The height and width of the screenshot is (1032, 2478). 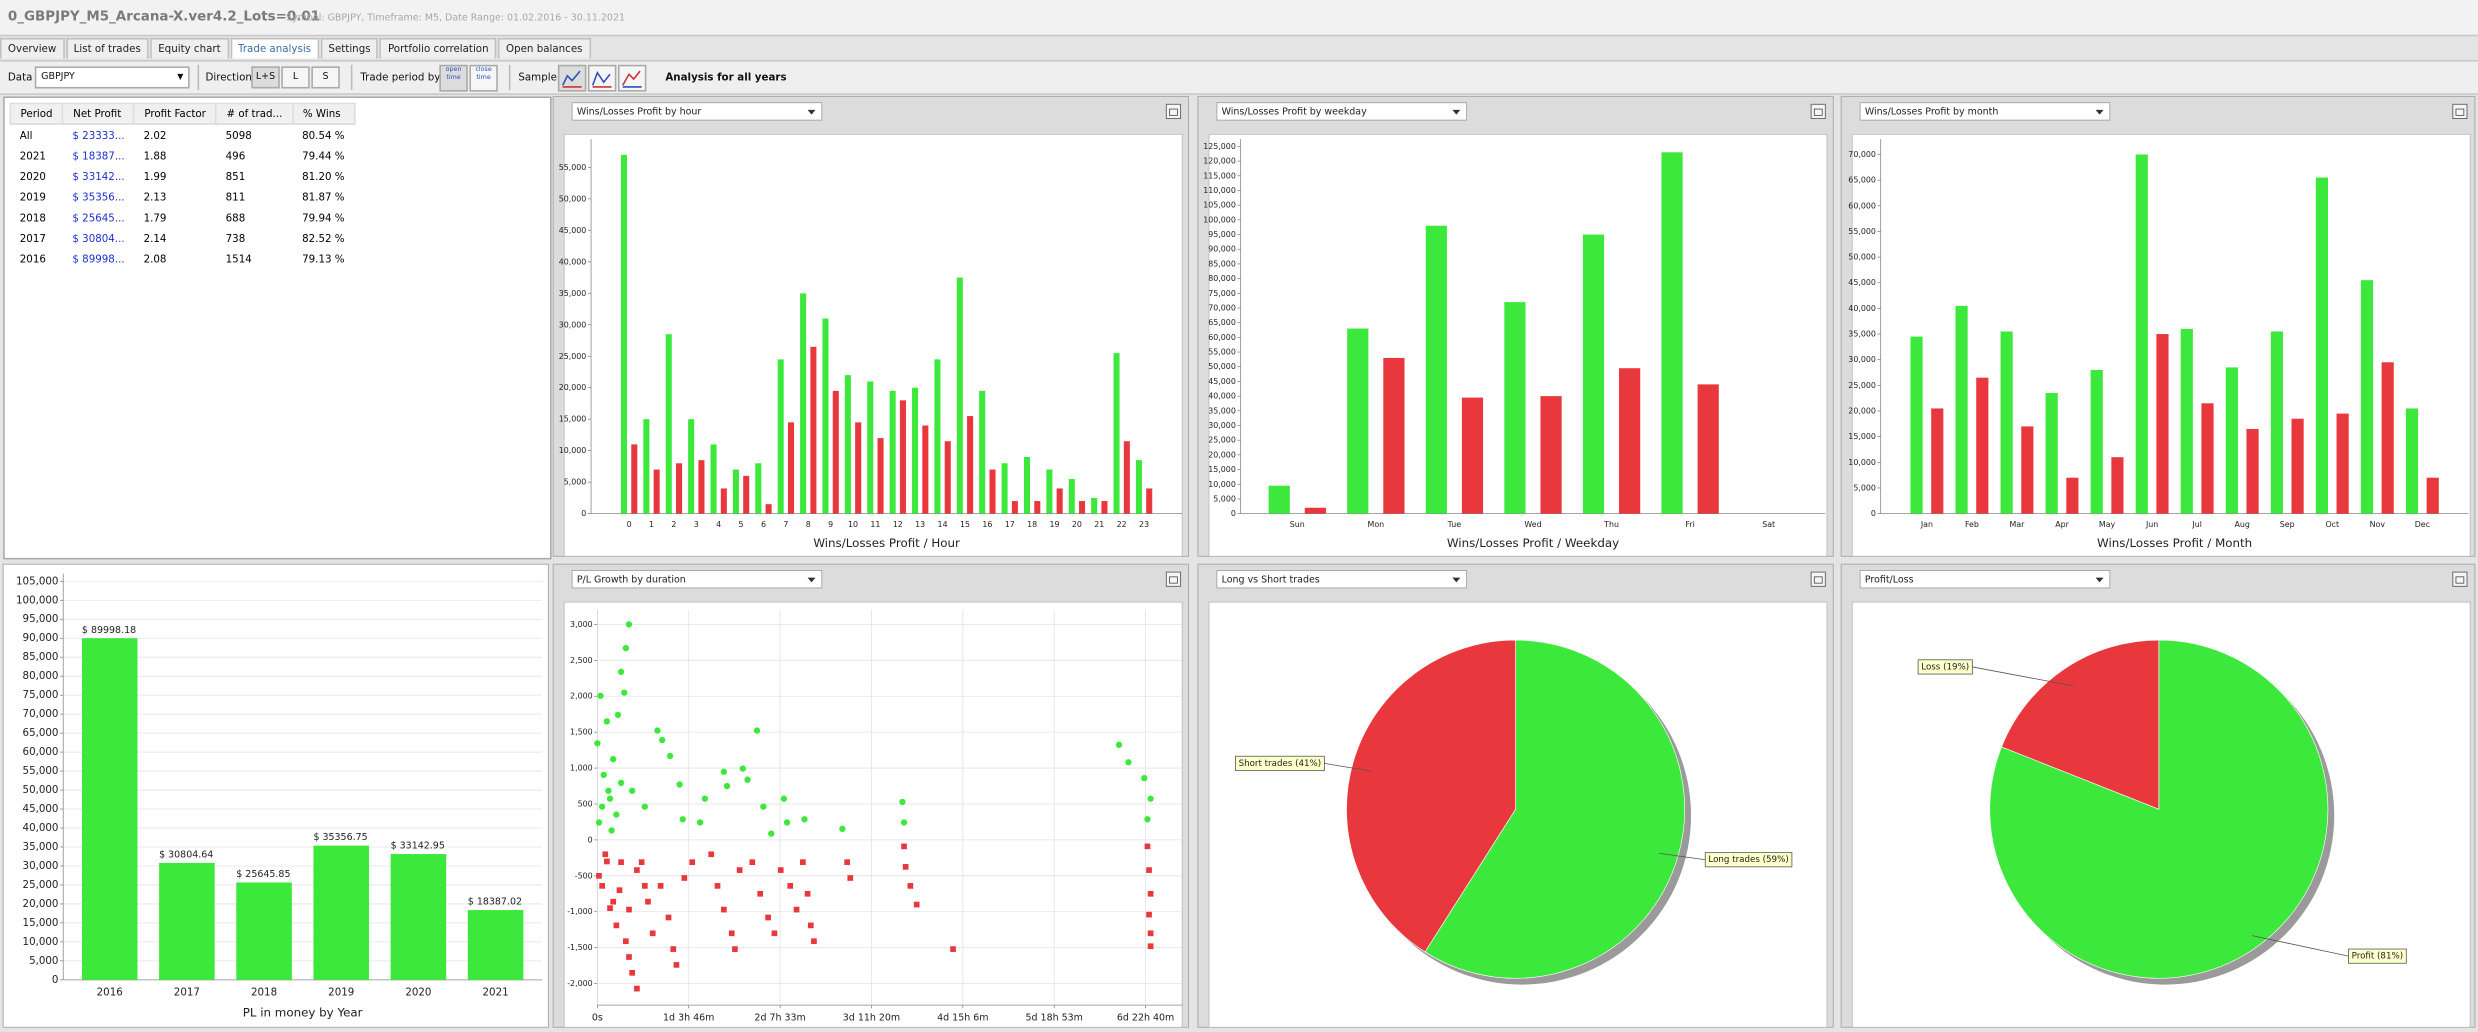 What do you see at coordinates (438, 48) in the screenshot?
I see `tab: Portfolio correlation` at bounding box center [438, 48].